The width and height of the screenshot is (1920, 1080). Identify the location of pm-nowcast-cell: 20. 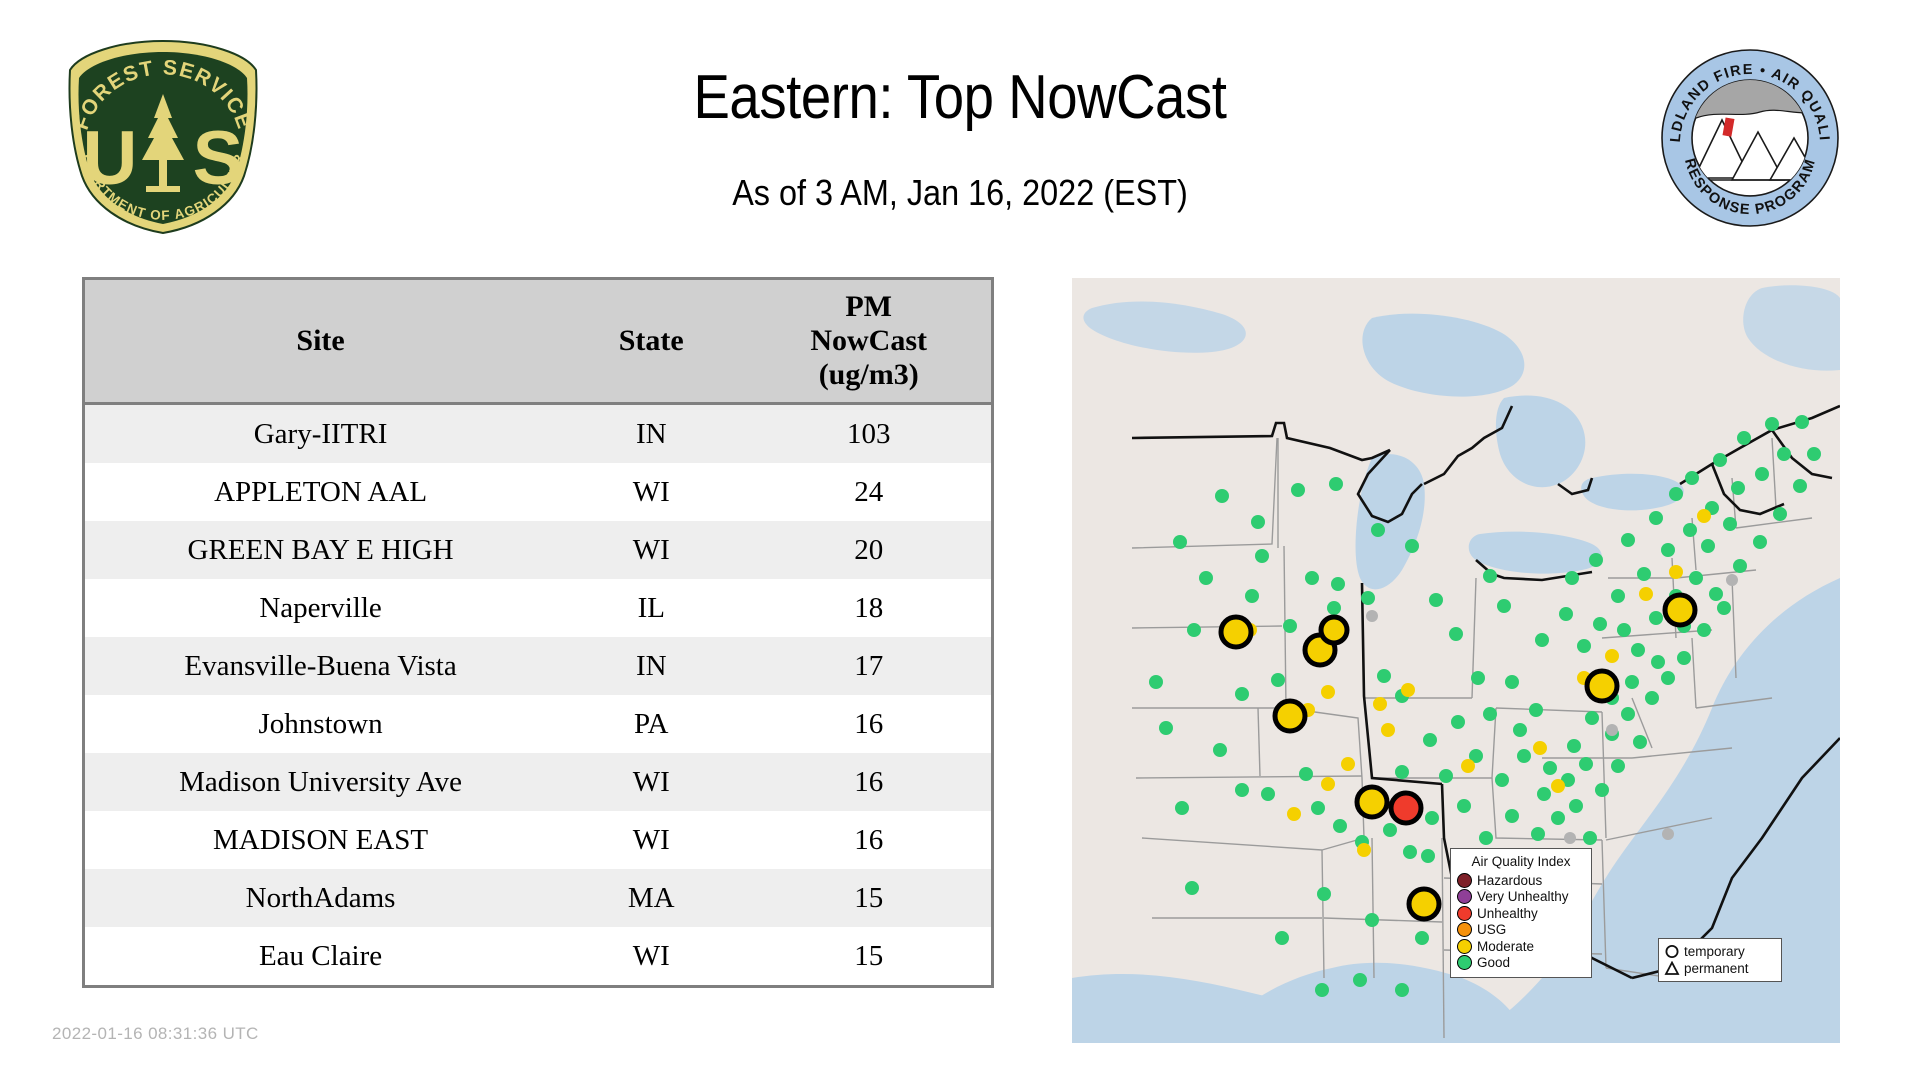
(869, 549).